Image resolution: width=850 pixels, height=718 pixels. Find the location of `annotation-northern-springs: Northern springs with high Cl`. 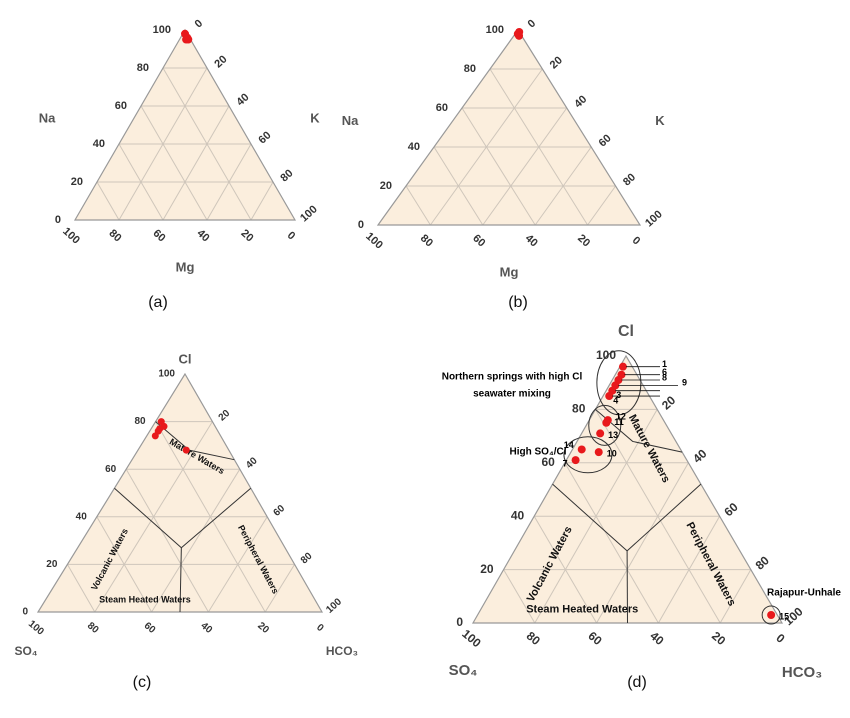

annotation-northern-springs: Northern springs with high Cl is located at coordinates (512, 377).